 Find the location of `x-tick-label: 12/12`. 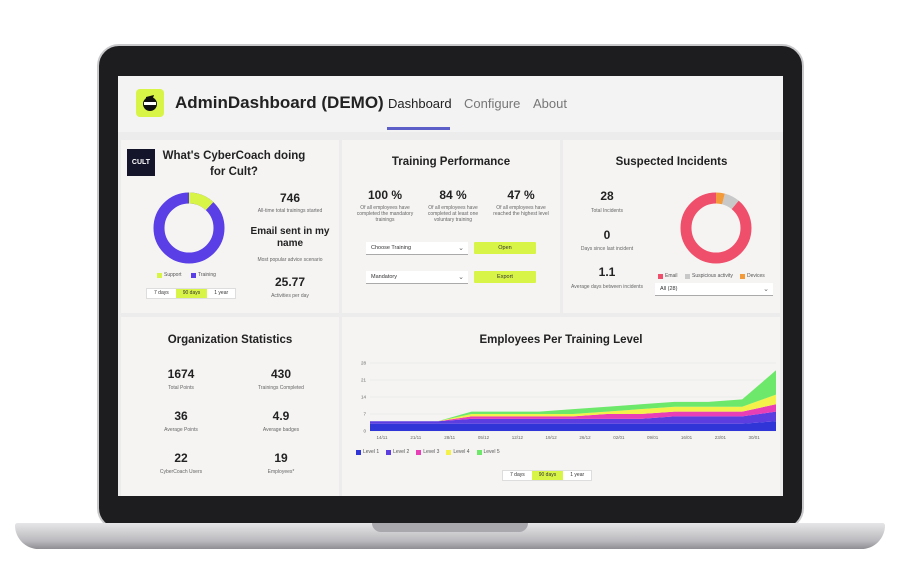

x-tick-label: 12/12 is located at coordinates (518, 437).